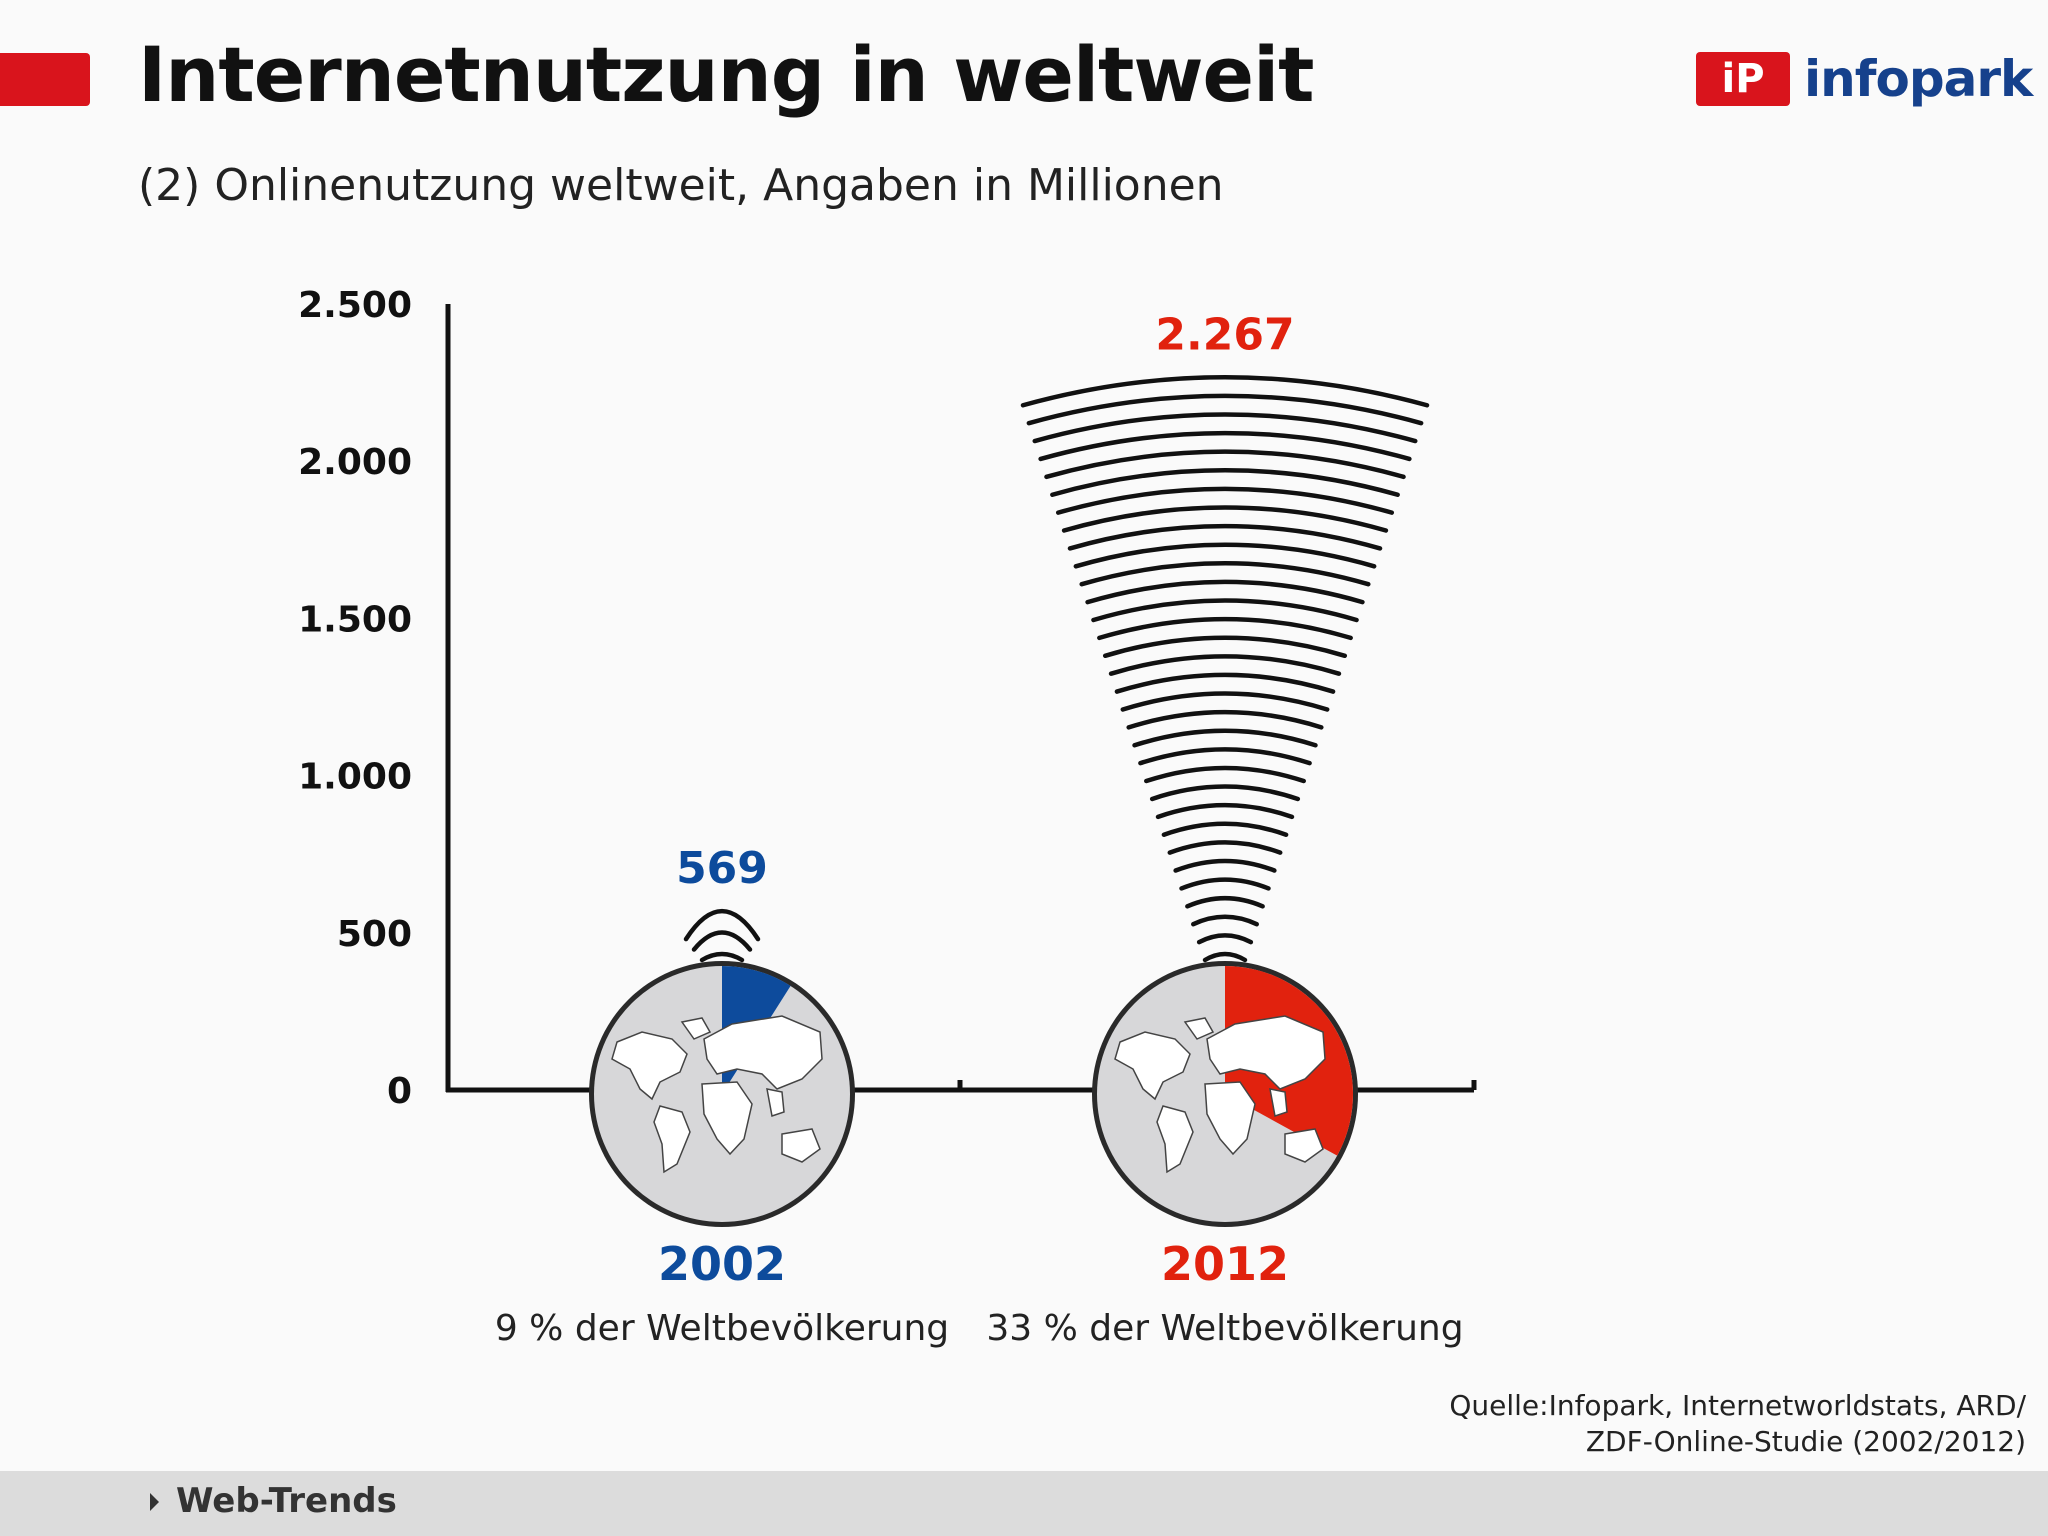  Describe the element at coordinates (722, 868) in the screenshot. I see `bar-value-label: 569` at that location.